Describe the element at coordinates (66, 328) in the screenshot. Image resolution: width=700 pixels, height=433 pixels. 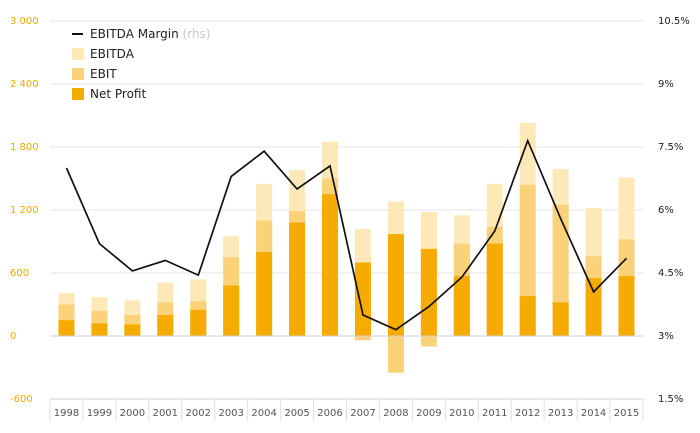
I see `bar-net-profit-1998` at that location.